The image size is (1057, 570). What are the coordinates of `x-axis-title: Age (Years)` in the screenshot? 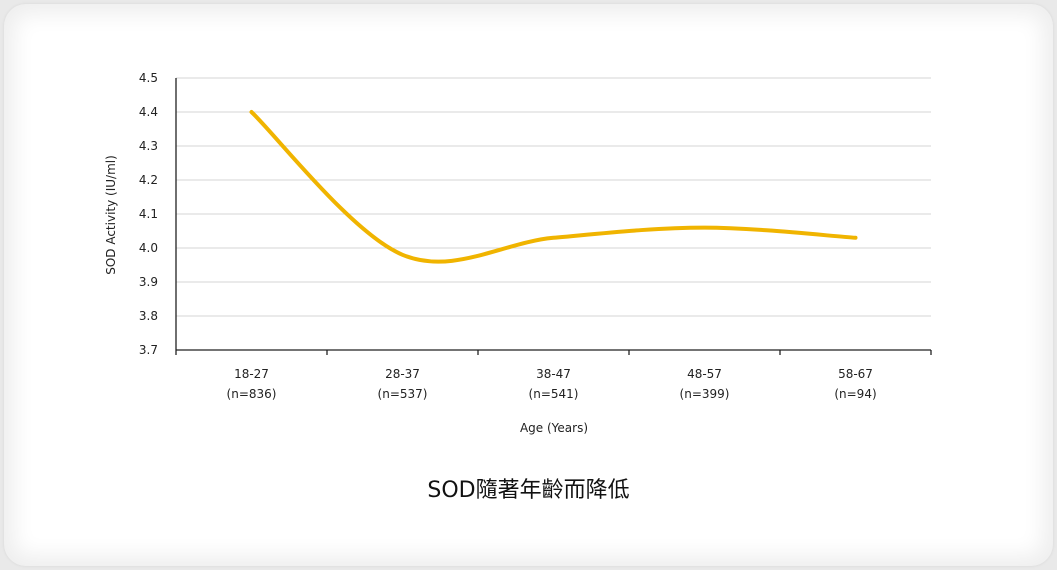 It's located at (554, 428).